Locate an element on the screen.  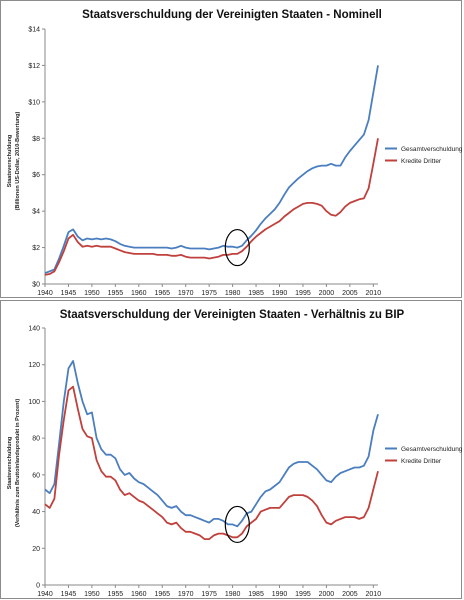
y-tick-label: $6 is located at coordinates (36, 175).